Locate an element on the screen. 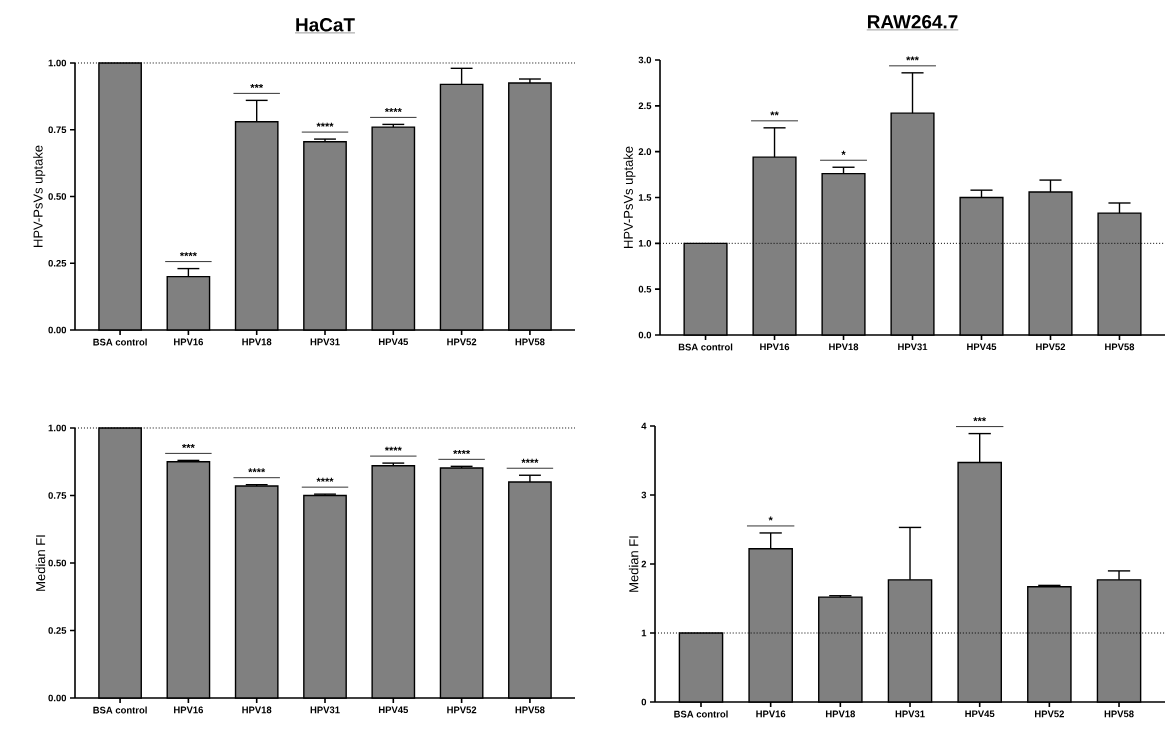 Image resolution: width=1172 pixels, height=731 pixels. y-tick-label: 0.5 is located at coordinates (645, 289).